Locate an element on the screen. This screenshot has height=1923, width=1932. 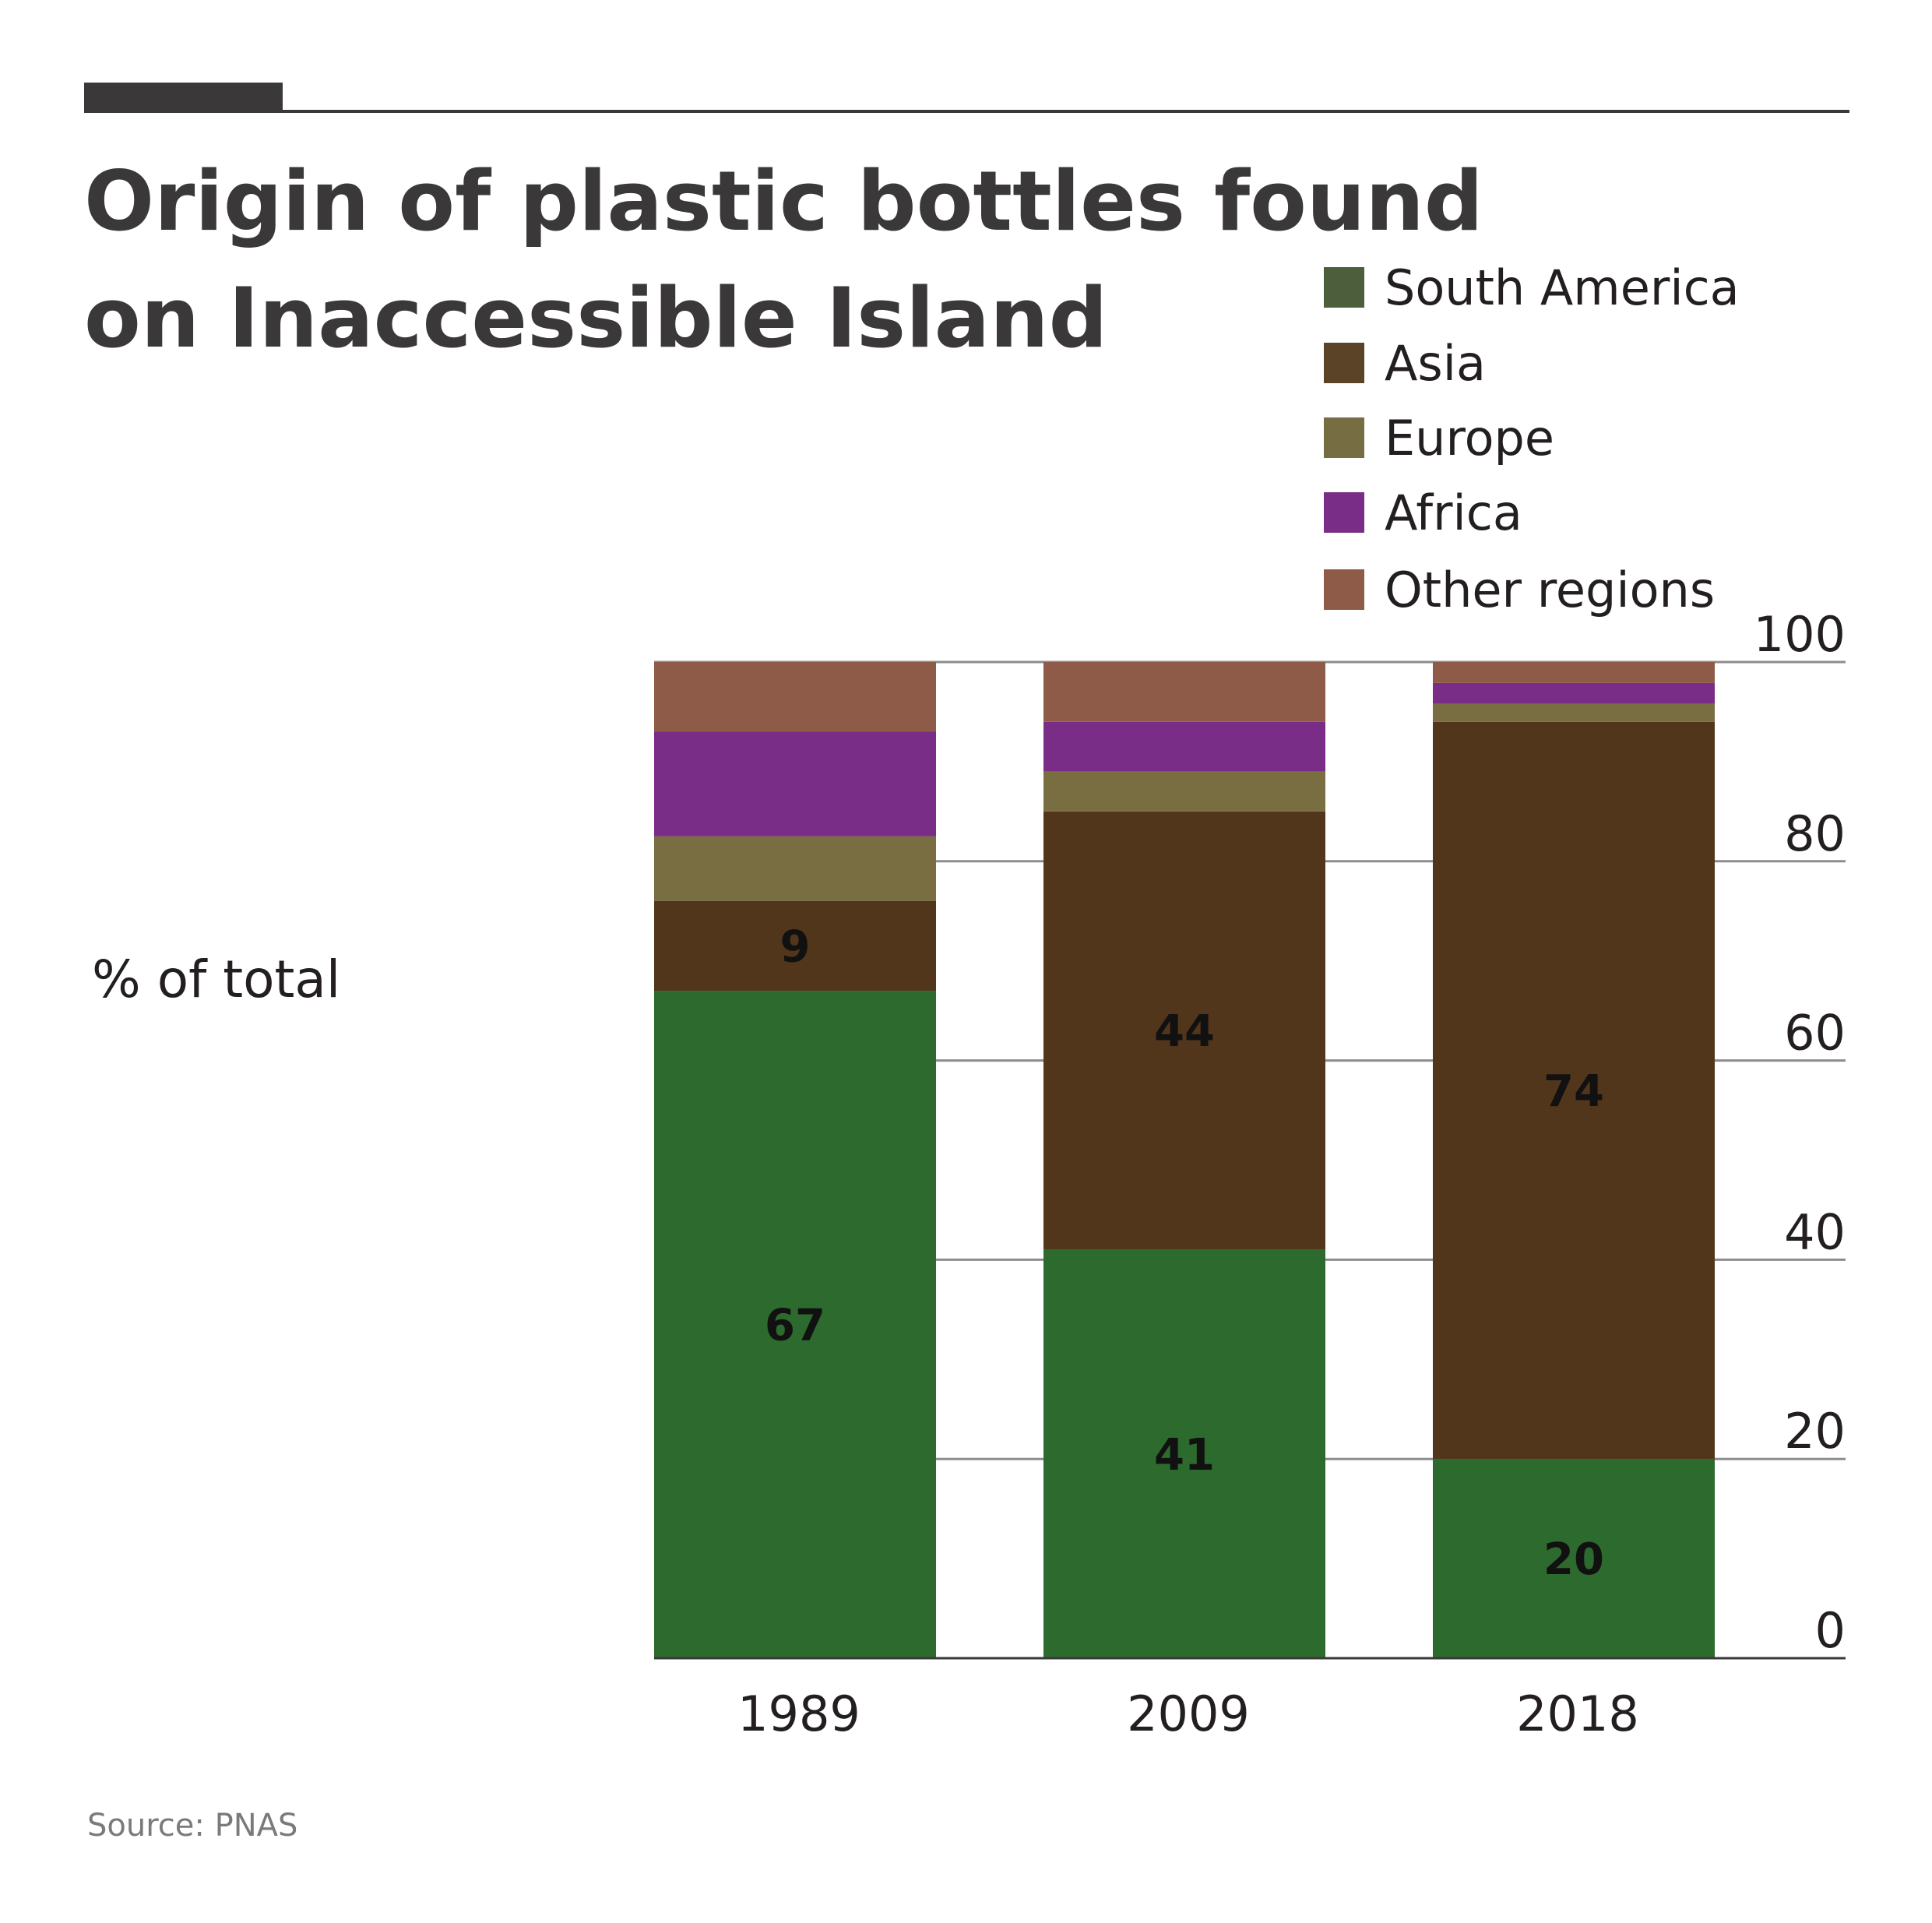
bar-1989-other-regions is located at coordinates (795, 697).